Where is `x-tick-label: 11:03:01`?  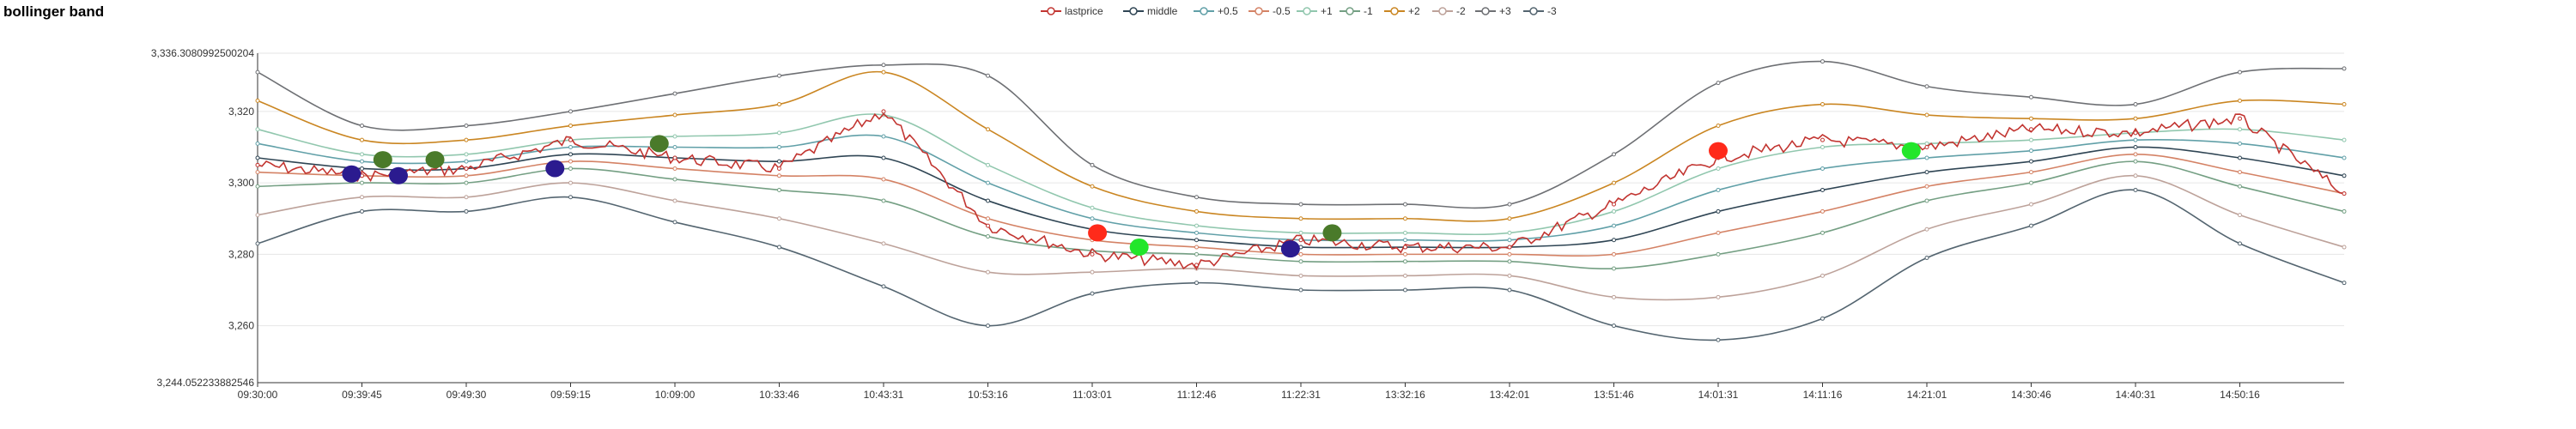
x-tick-label: 11:03:01 is located at coordinates (1092, 395).